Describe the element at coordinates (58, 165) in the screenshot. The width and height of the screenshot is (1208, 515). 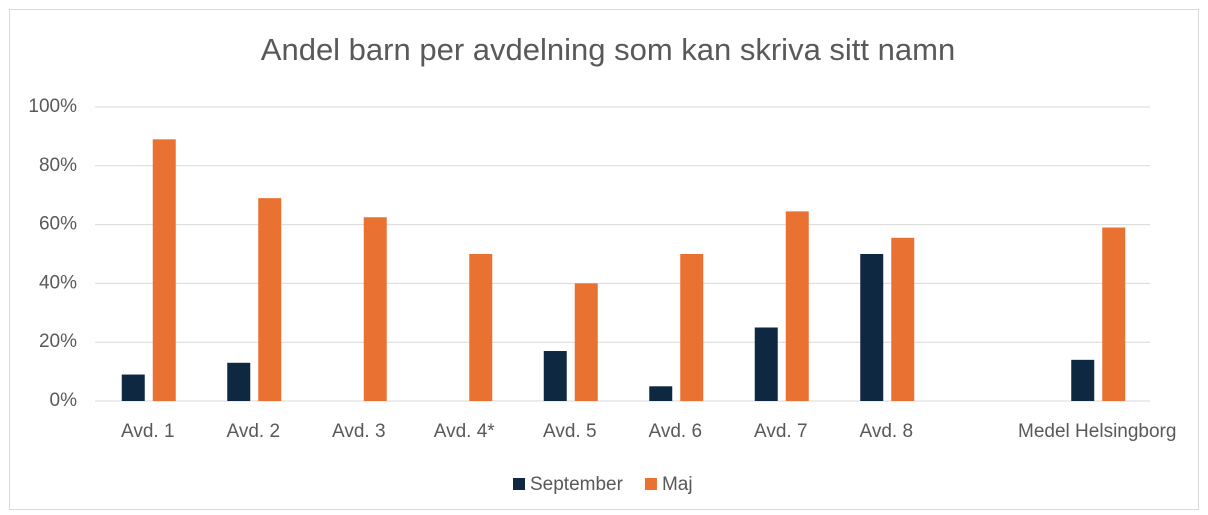
I see `y-tick-label: 80%` at that location.